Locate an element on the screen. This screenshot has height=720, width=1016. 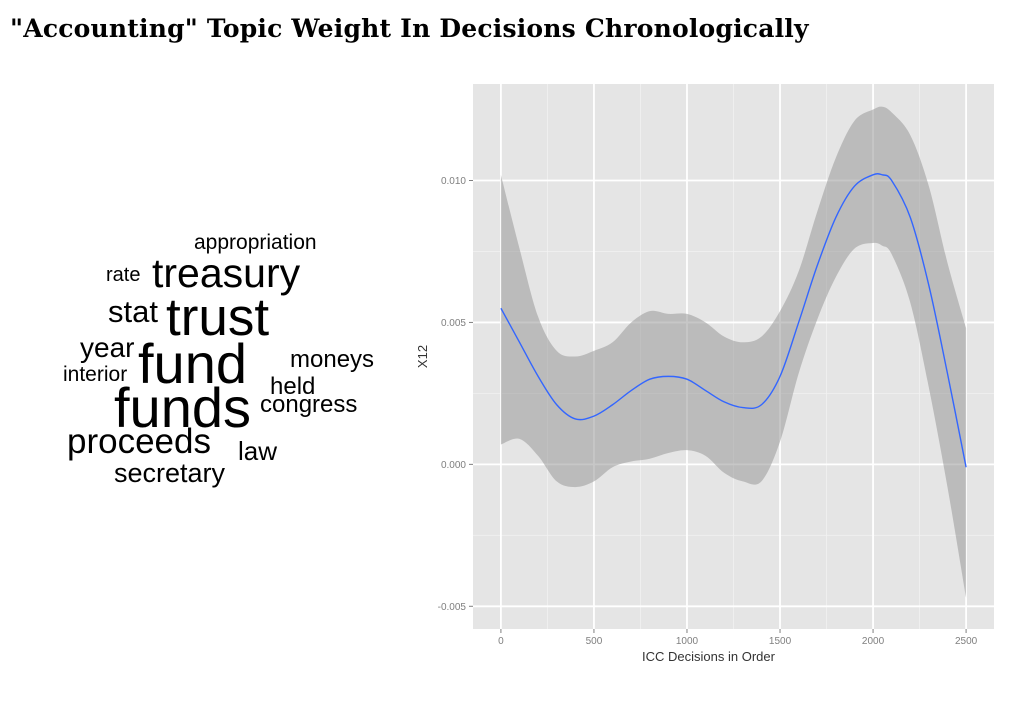
x-tick-label: 2500 is located at coordinates (966, 641).